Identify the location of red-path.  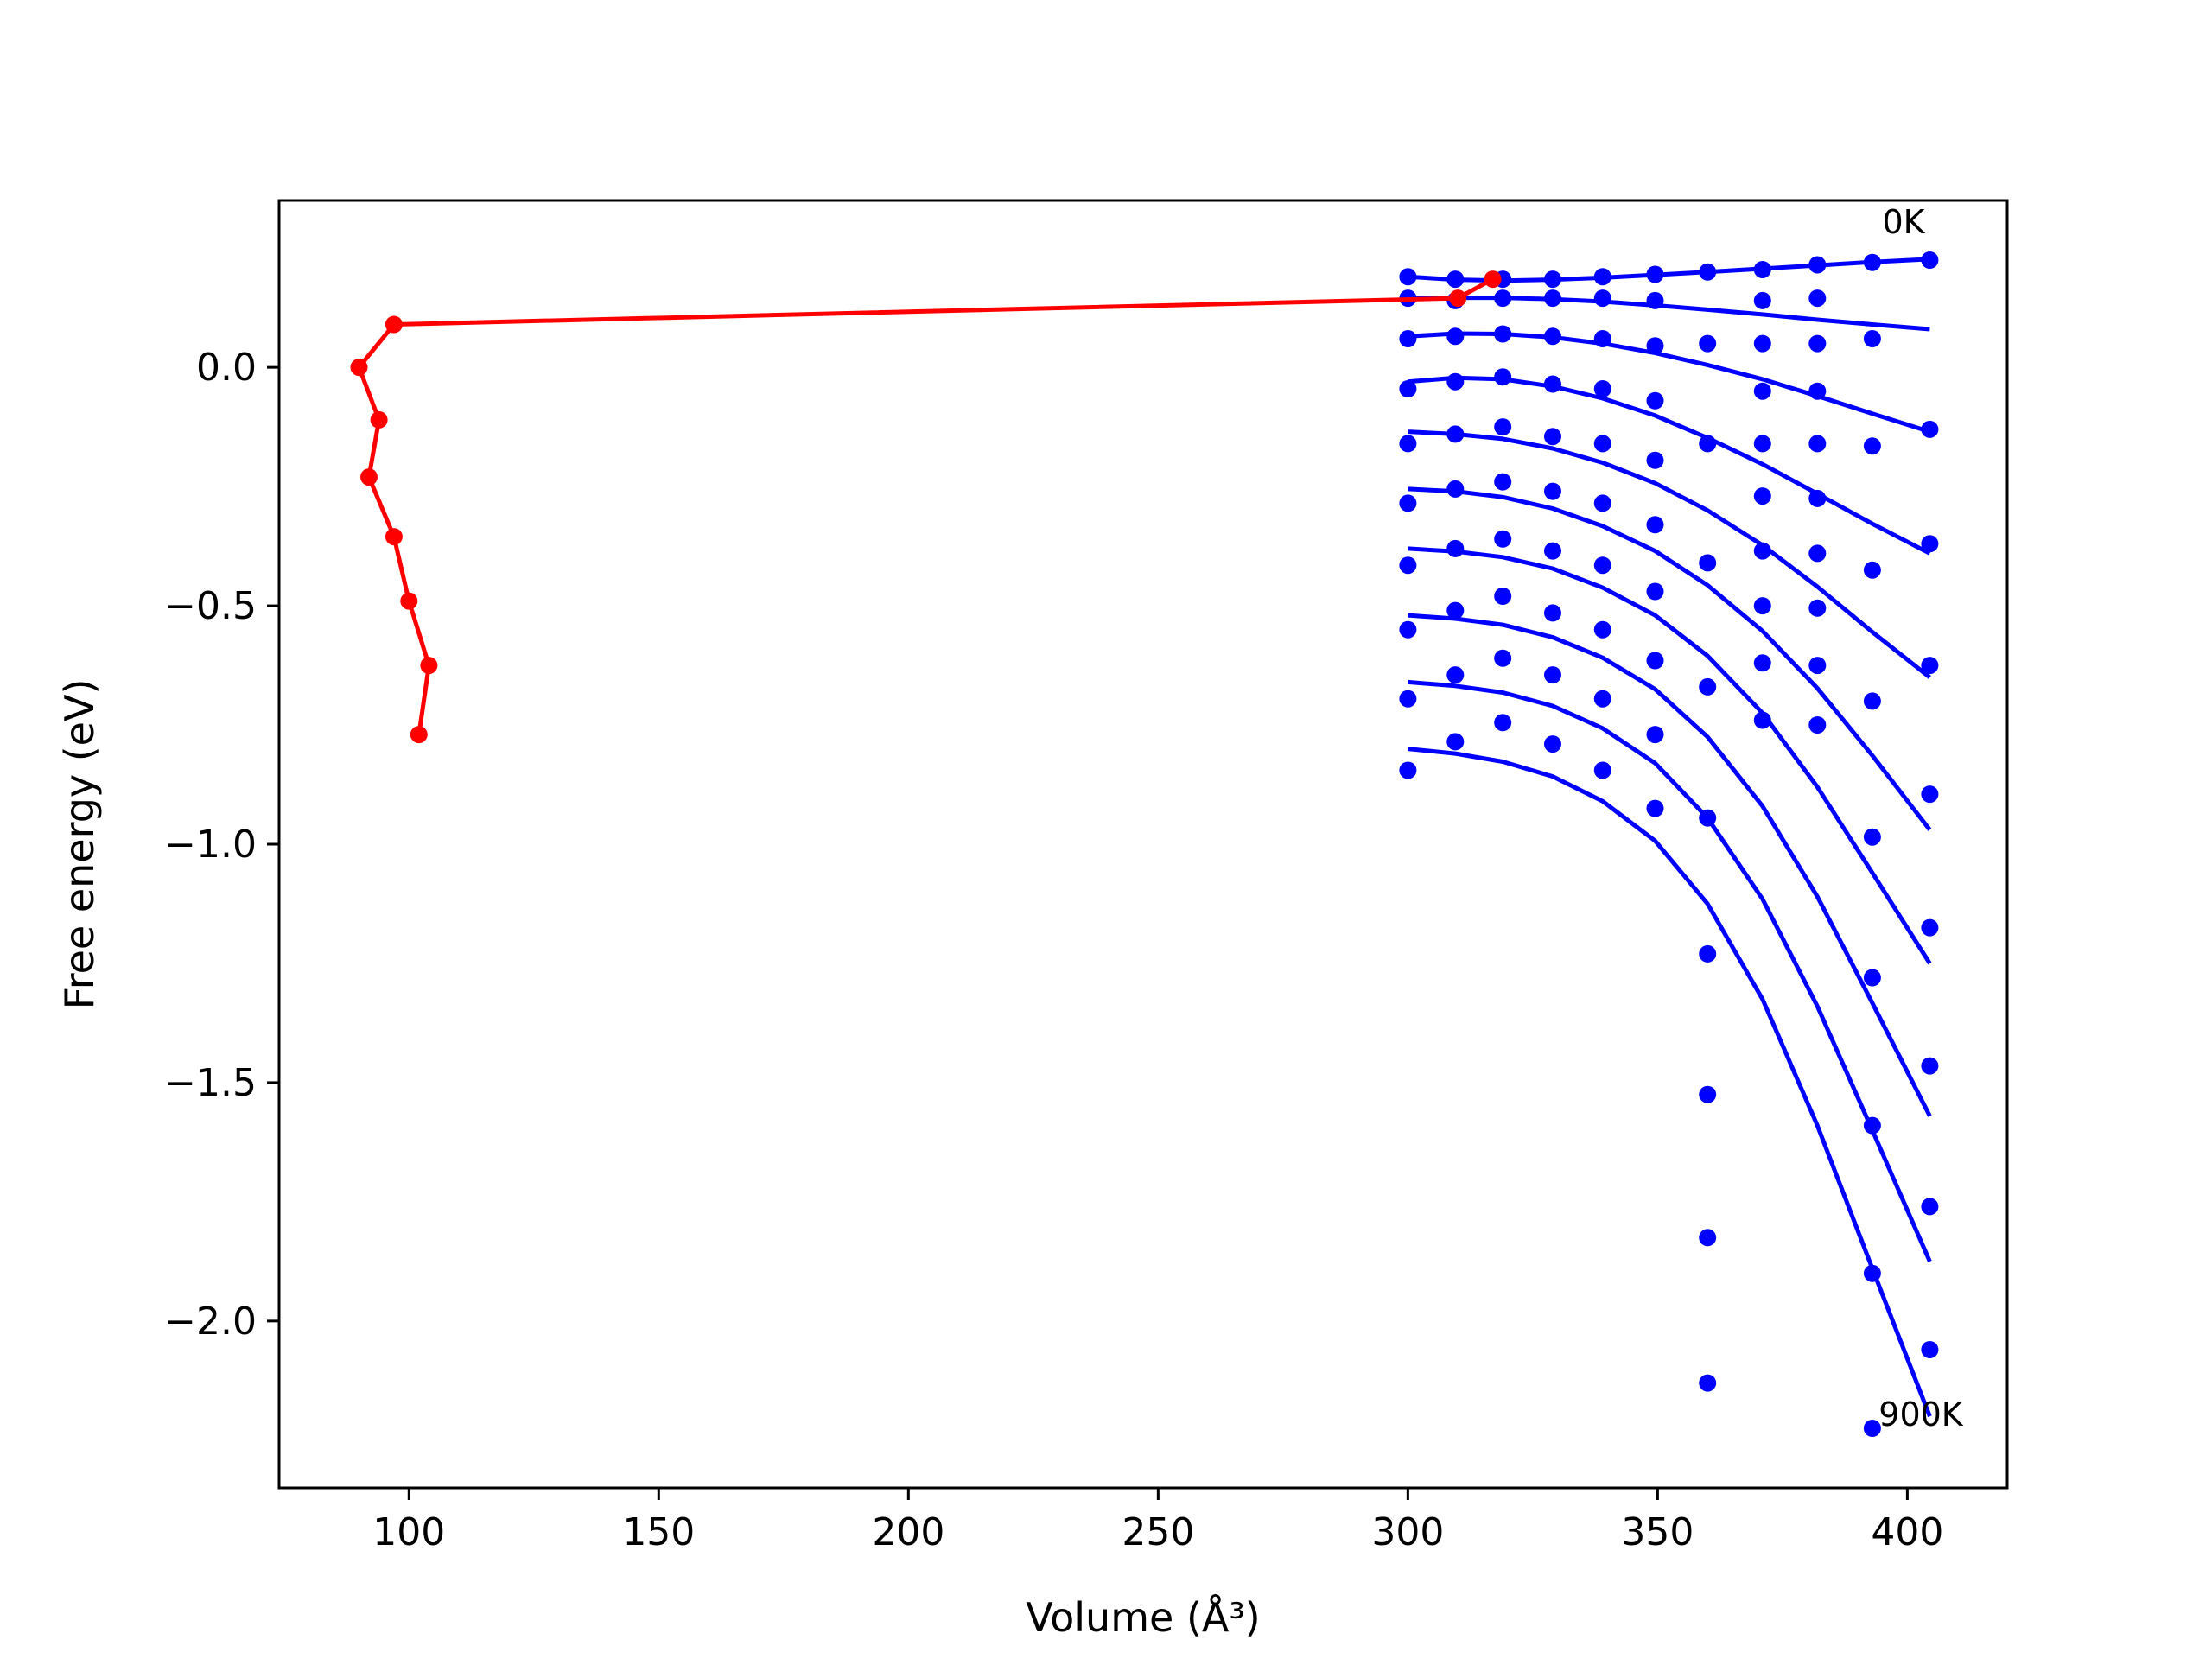
(926, 507).